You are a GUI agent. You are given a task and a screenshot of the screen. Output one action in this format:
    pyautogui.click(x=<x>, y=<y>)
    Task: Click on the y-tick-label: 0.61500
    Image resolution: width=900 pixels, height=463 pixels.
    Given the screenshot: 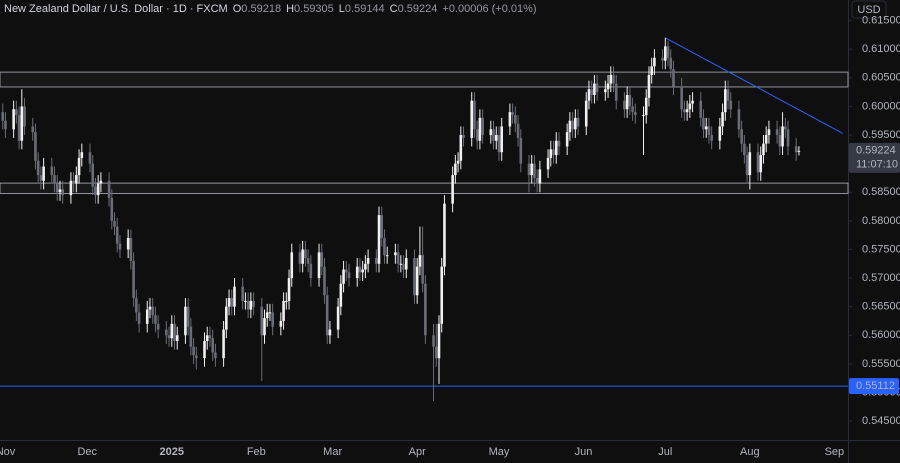 What is the action you would take?
    pyautogui.click(x=881, y=21)
    